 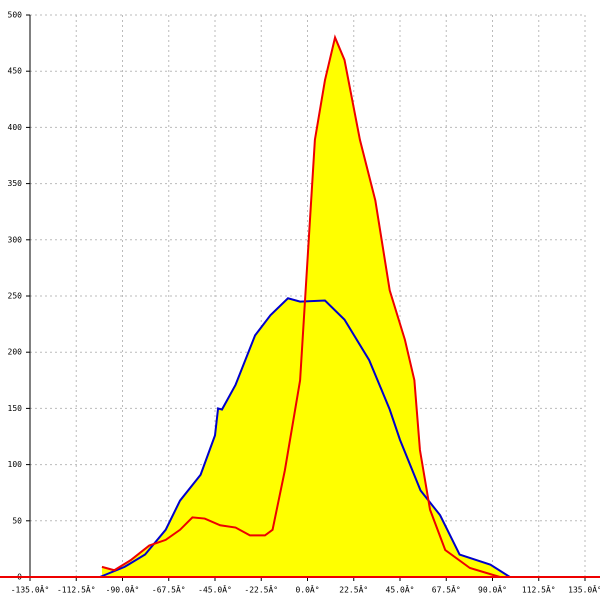 I want to click on x-tick-label: -22.5Â°, so click(x=261, y=589).